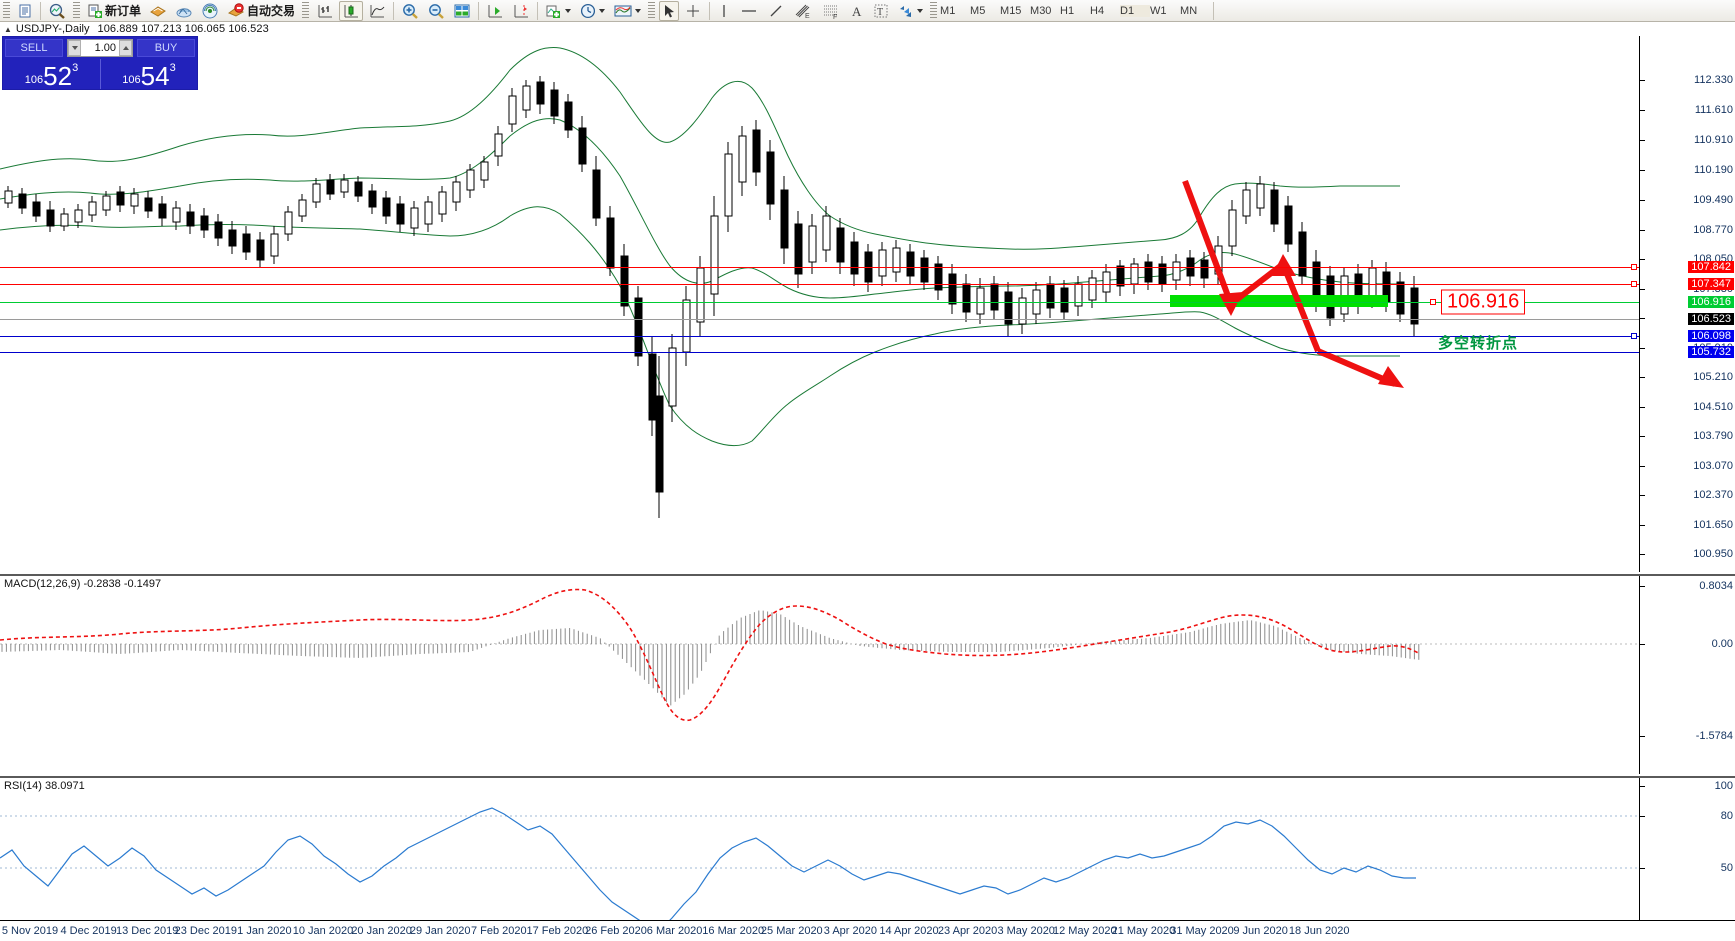 This screenshot has width=1735, height=941. I want to click on toolbar-grip, so click(6, 10).